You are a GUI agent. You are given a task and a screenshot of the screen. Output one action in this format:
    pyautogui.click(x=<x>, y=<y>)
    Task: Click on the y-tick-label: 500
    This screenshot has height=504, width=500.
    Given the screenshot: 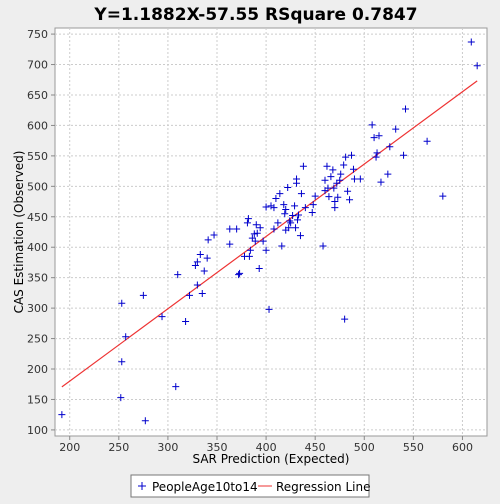 What is the action you would take?
    pyautogui.click(x=37, y=186)
    